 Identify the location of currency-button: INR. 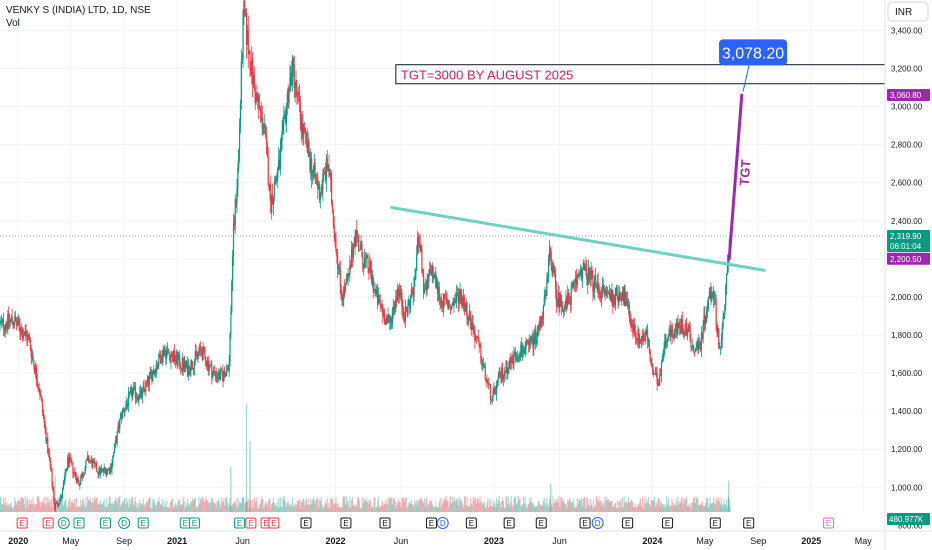
(908, 11).